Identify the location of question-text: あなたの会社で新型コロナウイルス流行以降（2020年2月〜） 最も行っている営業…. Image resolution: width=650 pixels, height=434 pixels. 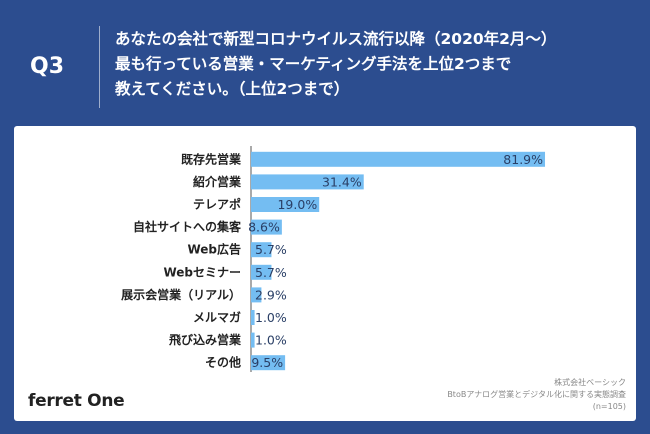
(375, 64).